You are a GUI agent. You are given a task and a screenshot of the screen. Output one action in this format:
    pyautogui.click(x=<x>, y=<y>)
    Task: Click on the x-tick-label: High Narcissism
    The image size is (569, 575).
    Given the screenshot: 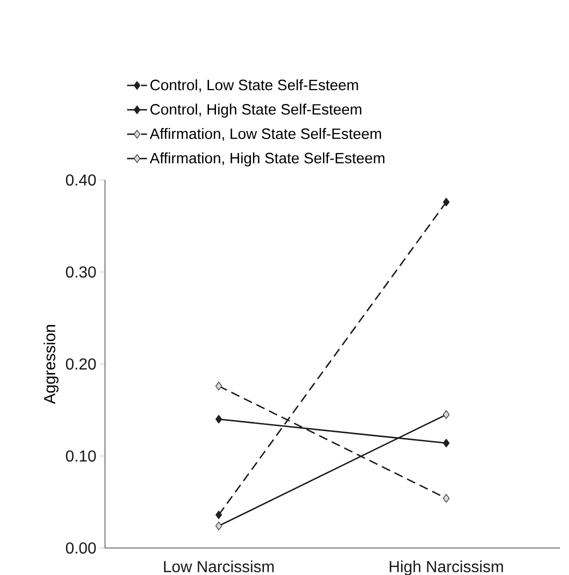 What is the action you would take?
    pyautogui.click(x=446, y=567)
    